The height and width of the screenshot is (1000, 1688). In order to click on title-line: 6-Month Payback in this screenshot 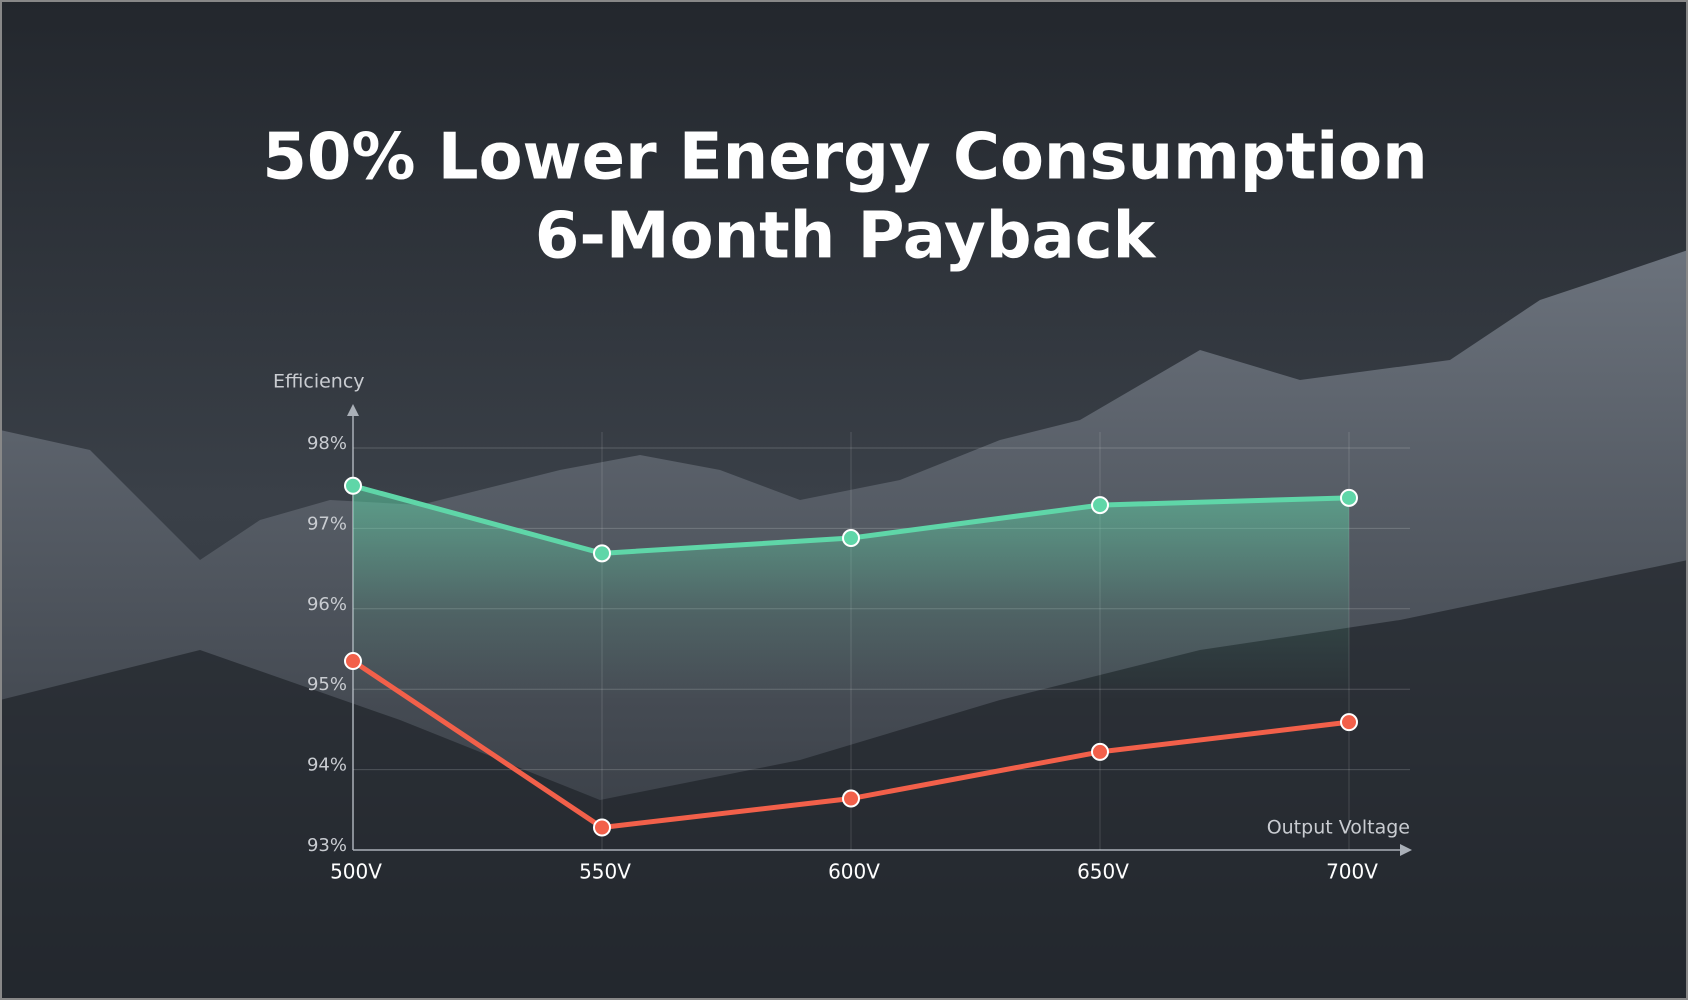, I will do `click(846, 237)`.